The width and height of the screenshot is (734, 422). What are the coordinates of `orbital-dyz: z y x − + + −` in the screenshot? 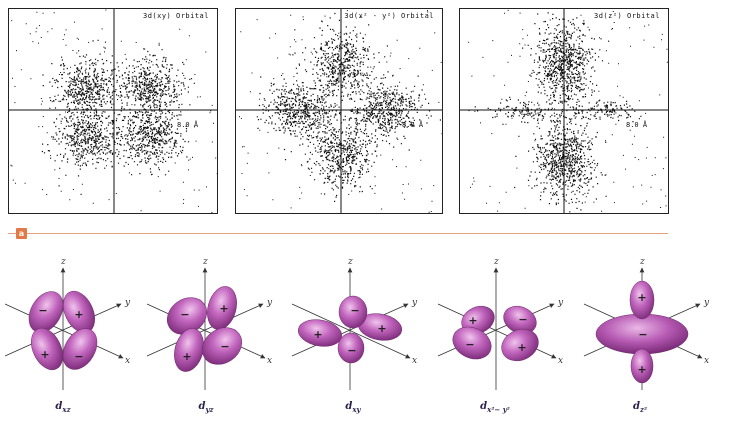 It's located at (209, 323).